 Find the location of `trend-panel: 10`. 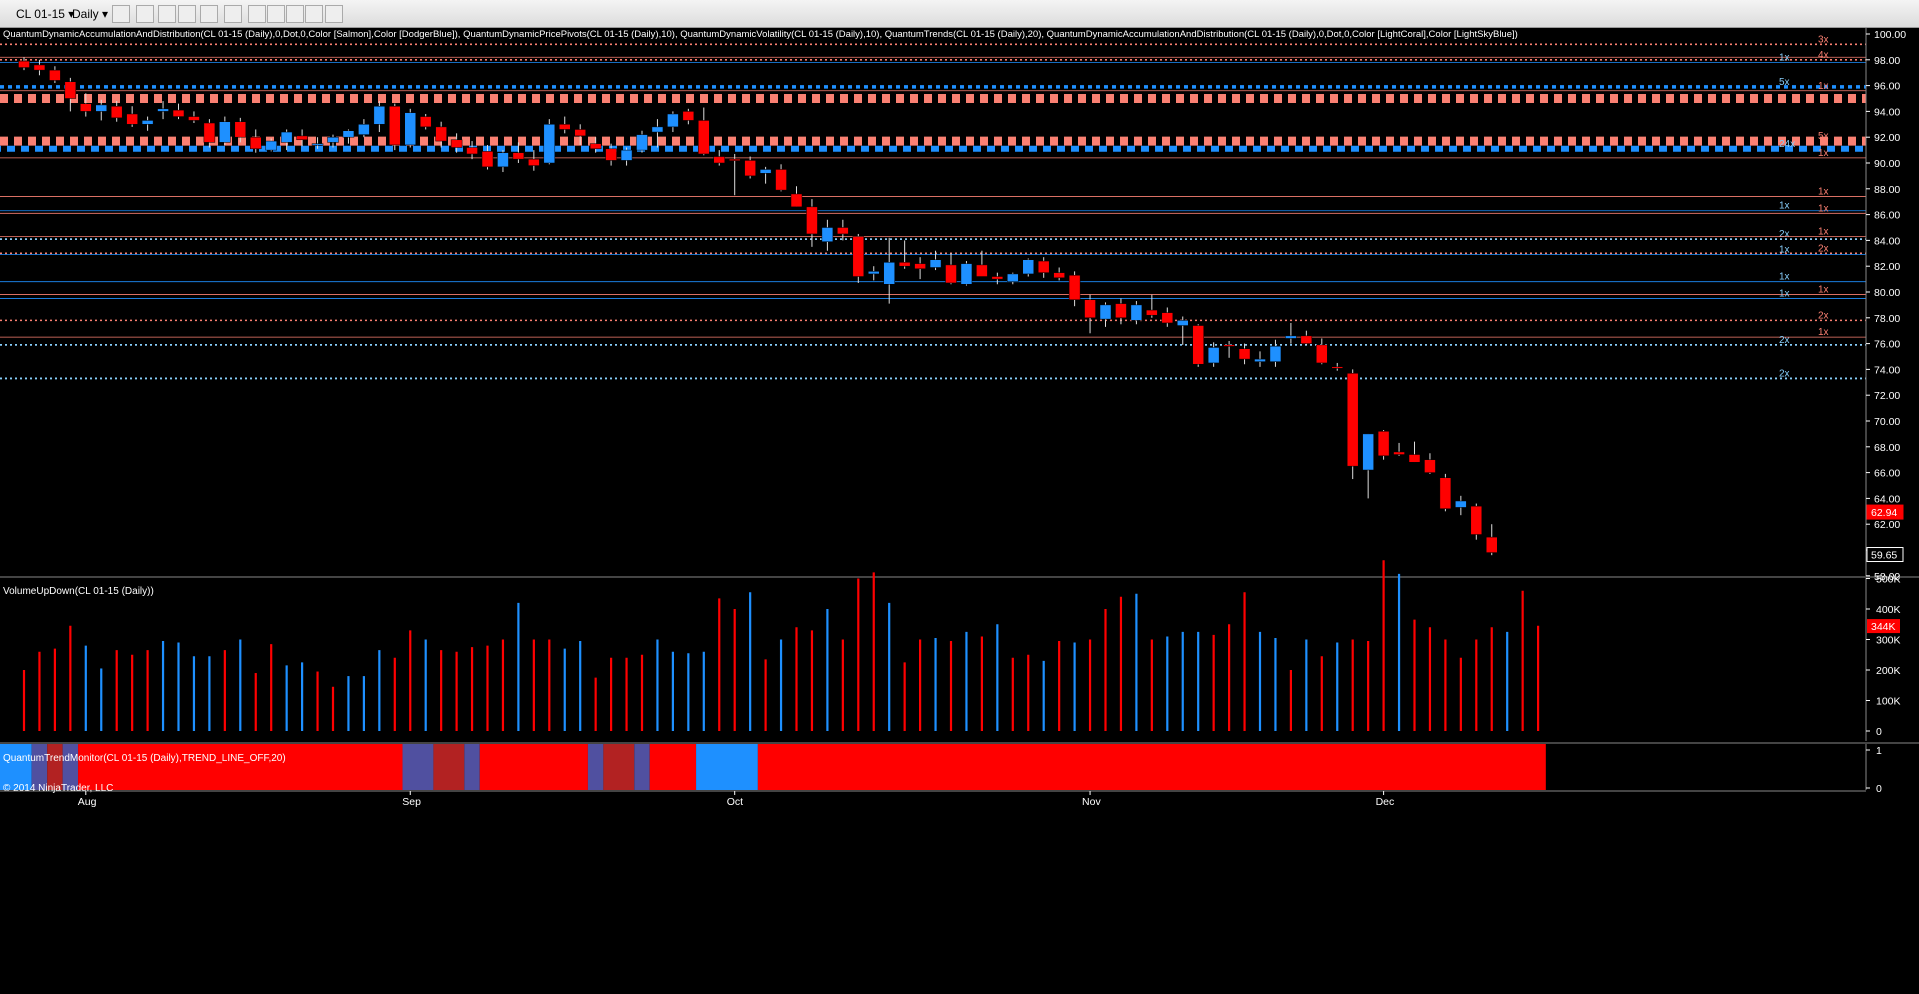

trend-panel: 10 is located at coordinates (959, 768).